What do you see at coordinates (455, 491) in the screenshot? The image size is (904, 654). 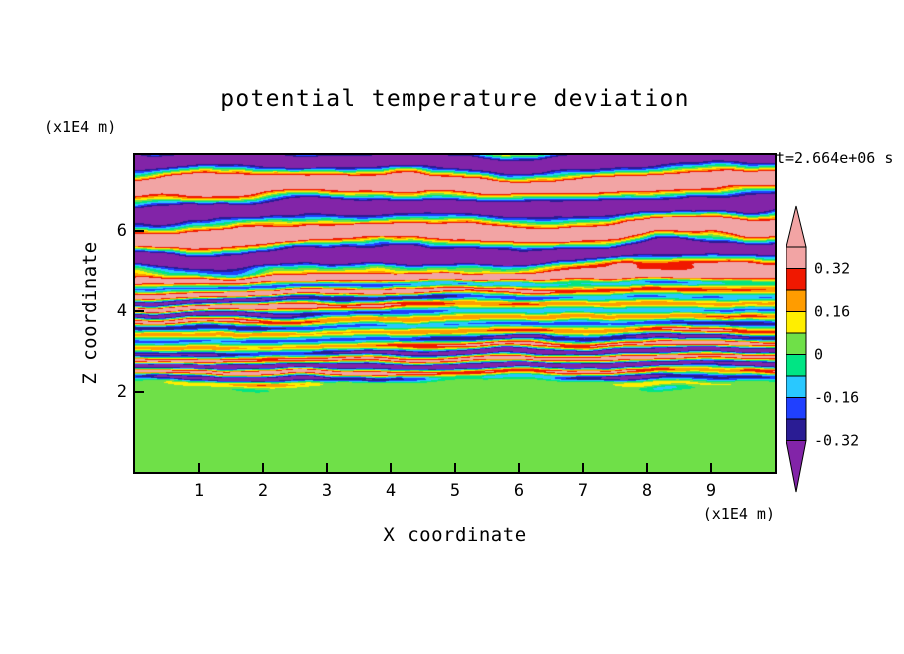 I see `x-tick-label: 5` at bounding box center [455, 491].